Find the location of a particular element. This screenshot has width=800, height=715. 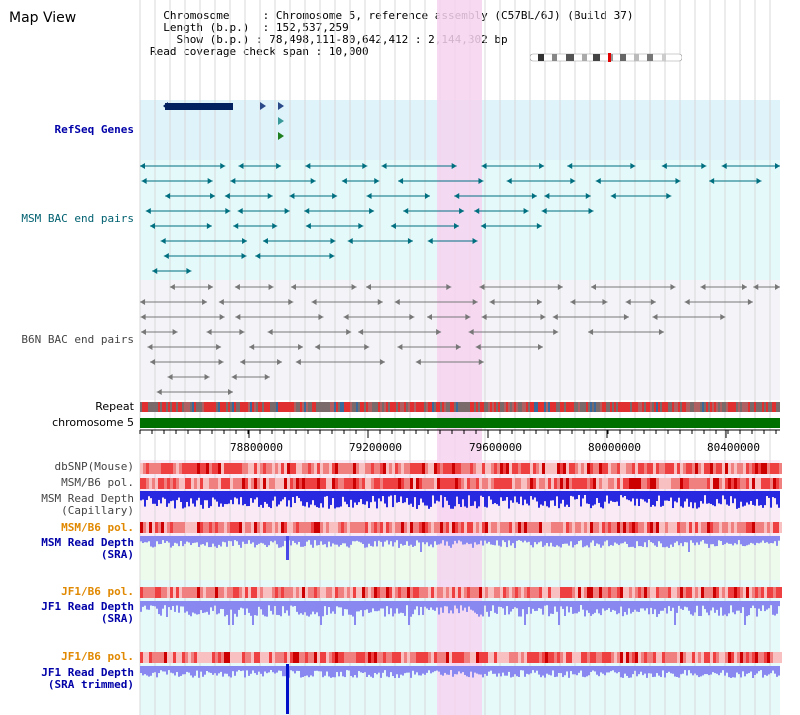

axis-tick-label: 80400000 is located at coordinates (733, 447).